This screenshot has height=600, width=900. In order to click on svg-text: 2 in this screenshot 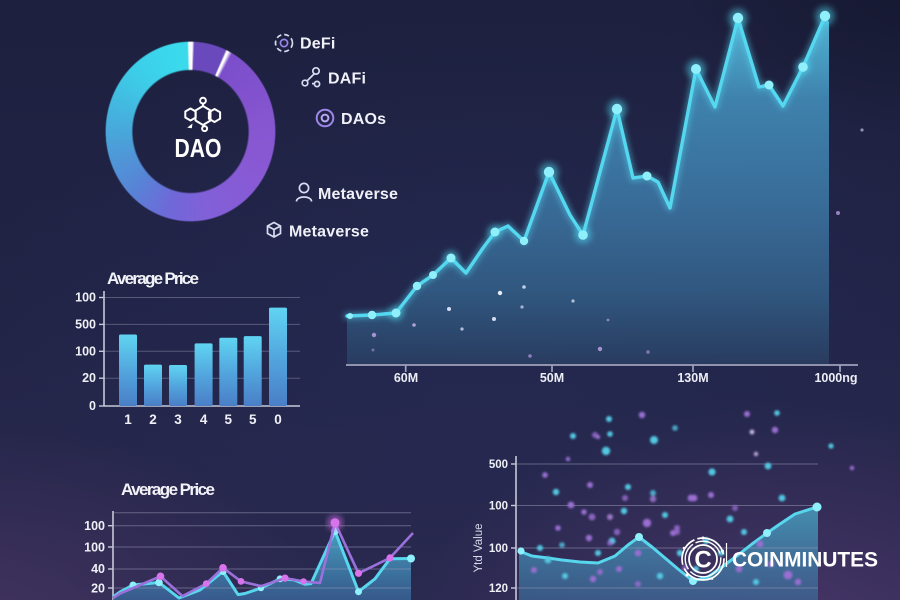, I will do `click(153, 419)`.